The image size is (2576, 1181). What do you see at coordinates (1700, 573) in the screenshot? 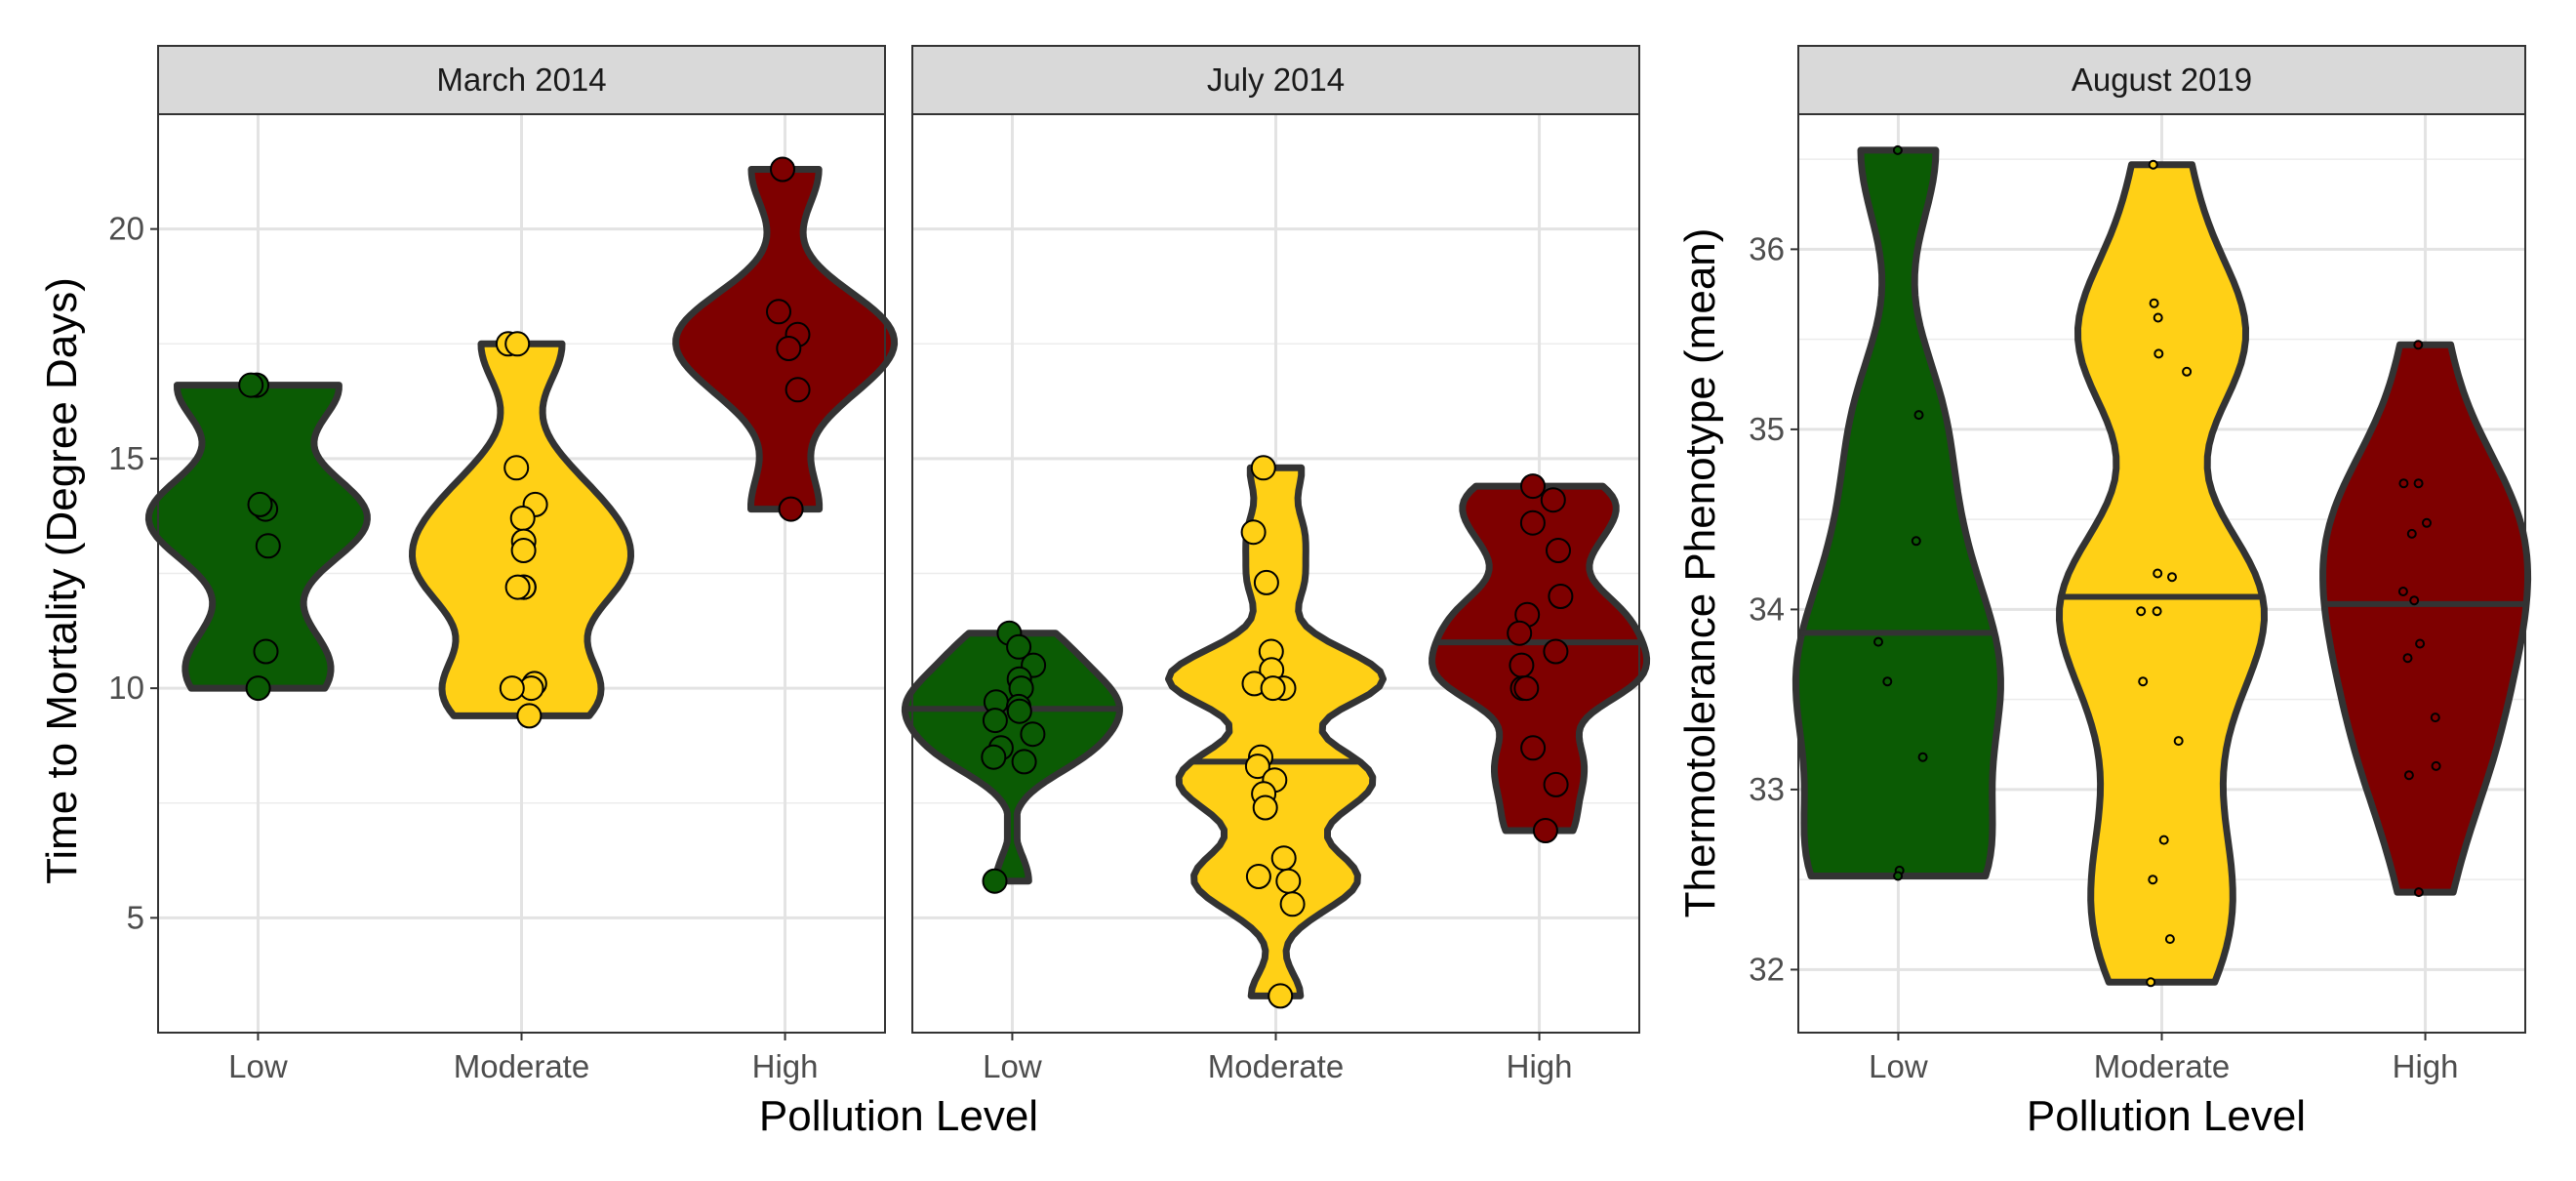
I see `right-y-axis-title: Thermotolerance Phenotype (mean)` at bounding box center [1700, 573].